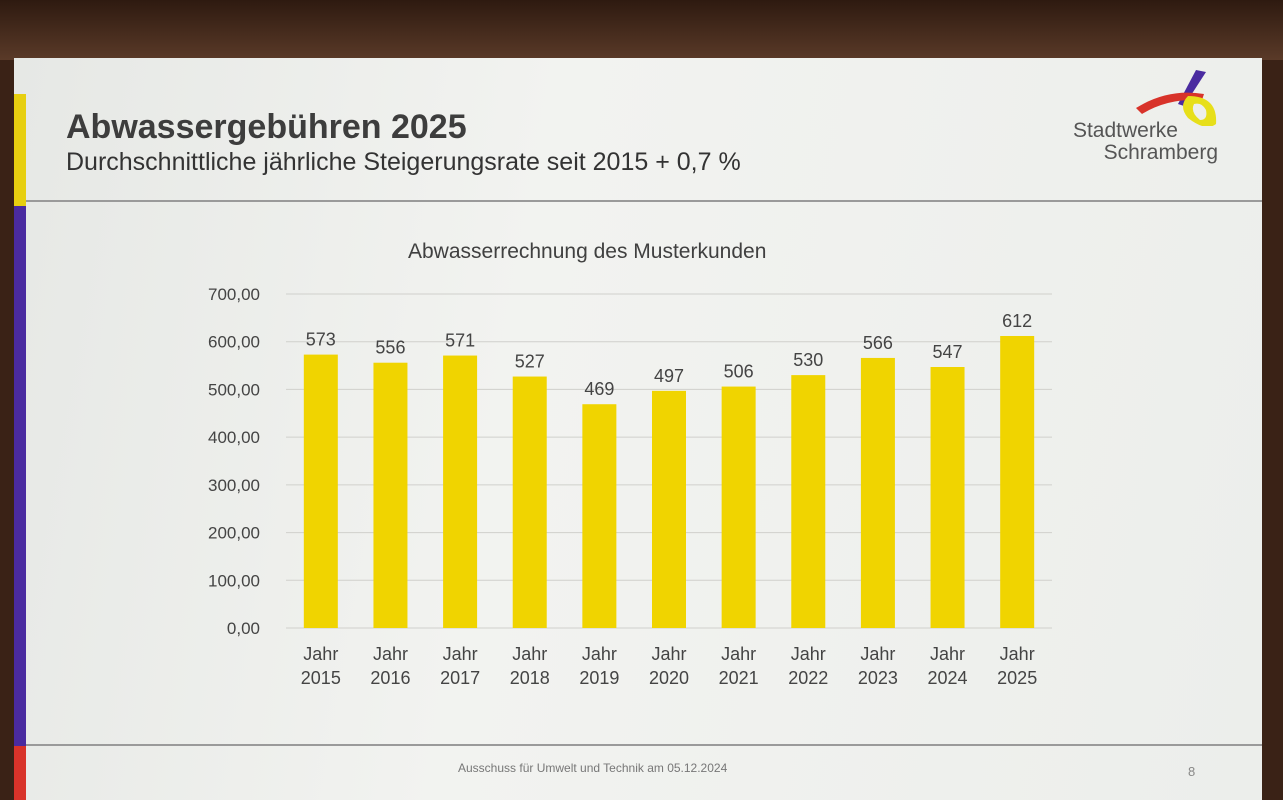 This screenshot has width=1283, height=800. Describe the element at coordinates (1125, 130) in the screenshot. I see `logo-text-line1: Stadtwerke` at that location.